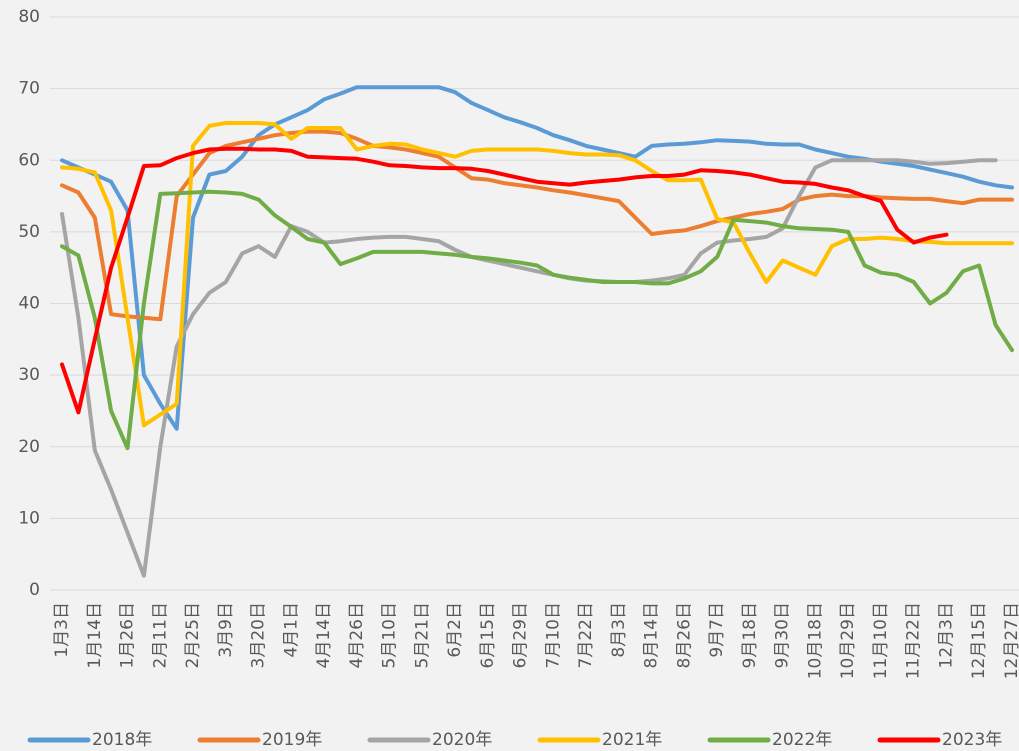 This screenshot has height=751, width=1019. What do you see at coordinates (29, 232) in the screenshot?
I see `y-tick-label: 50` at bounding box center [29, 232].